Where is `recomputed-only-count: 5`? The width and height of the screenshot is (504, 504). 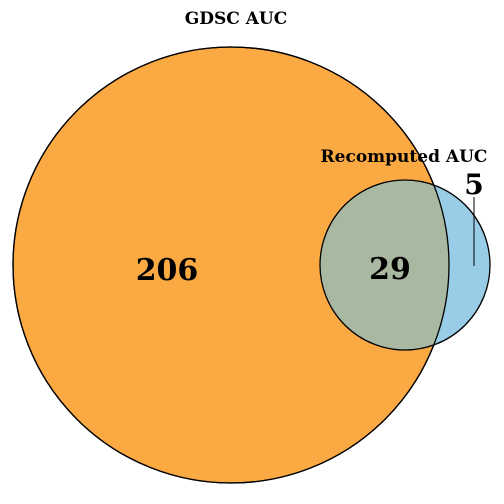
recomputed-only-count: 5 is located at coordinates (473, 184).